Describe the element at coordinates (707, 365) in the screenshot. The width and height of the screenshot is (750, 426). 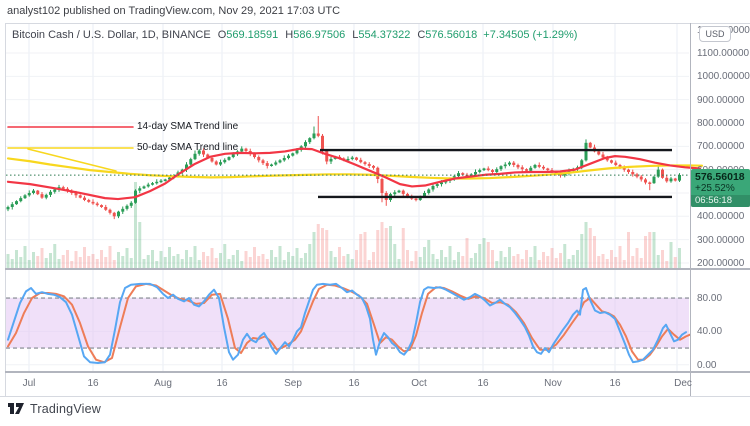
I see `stoch-tick-label: 0.00` at that location.